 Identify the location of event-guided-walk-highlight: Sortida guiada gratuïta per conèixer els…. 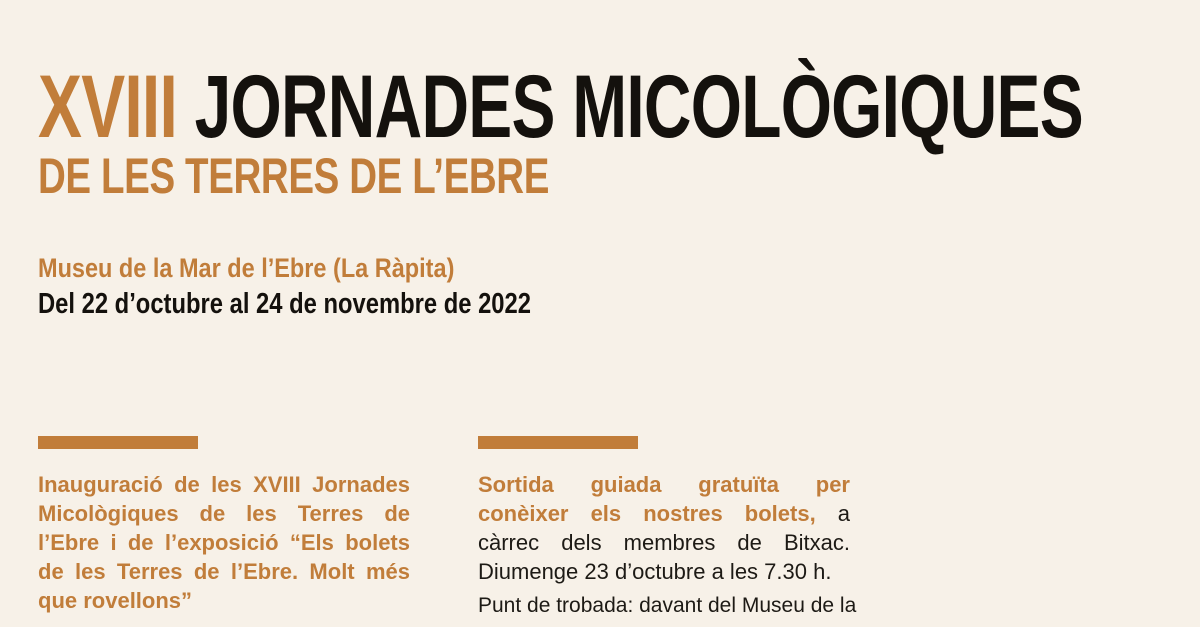
(664, 499).